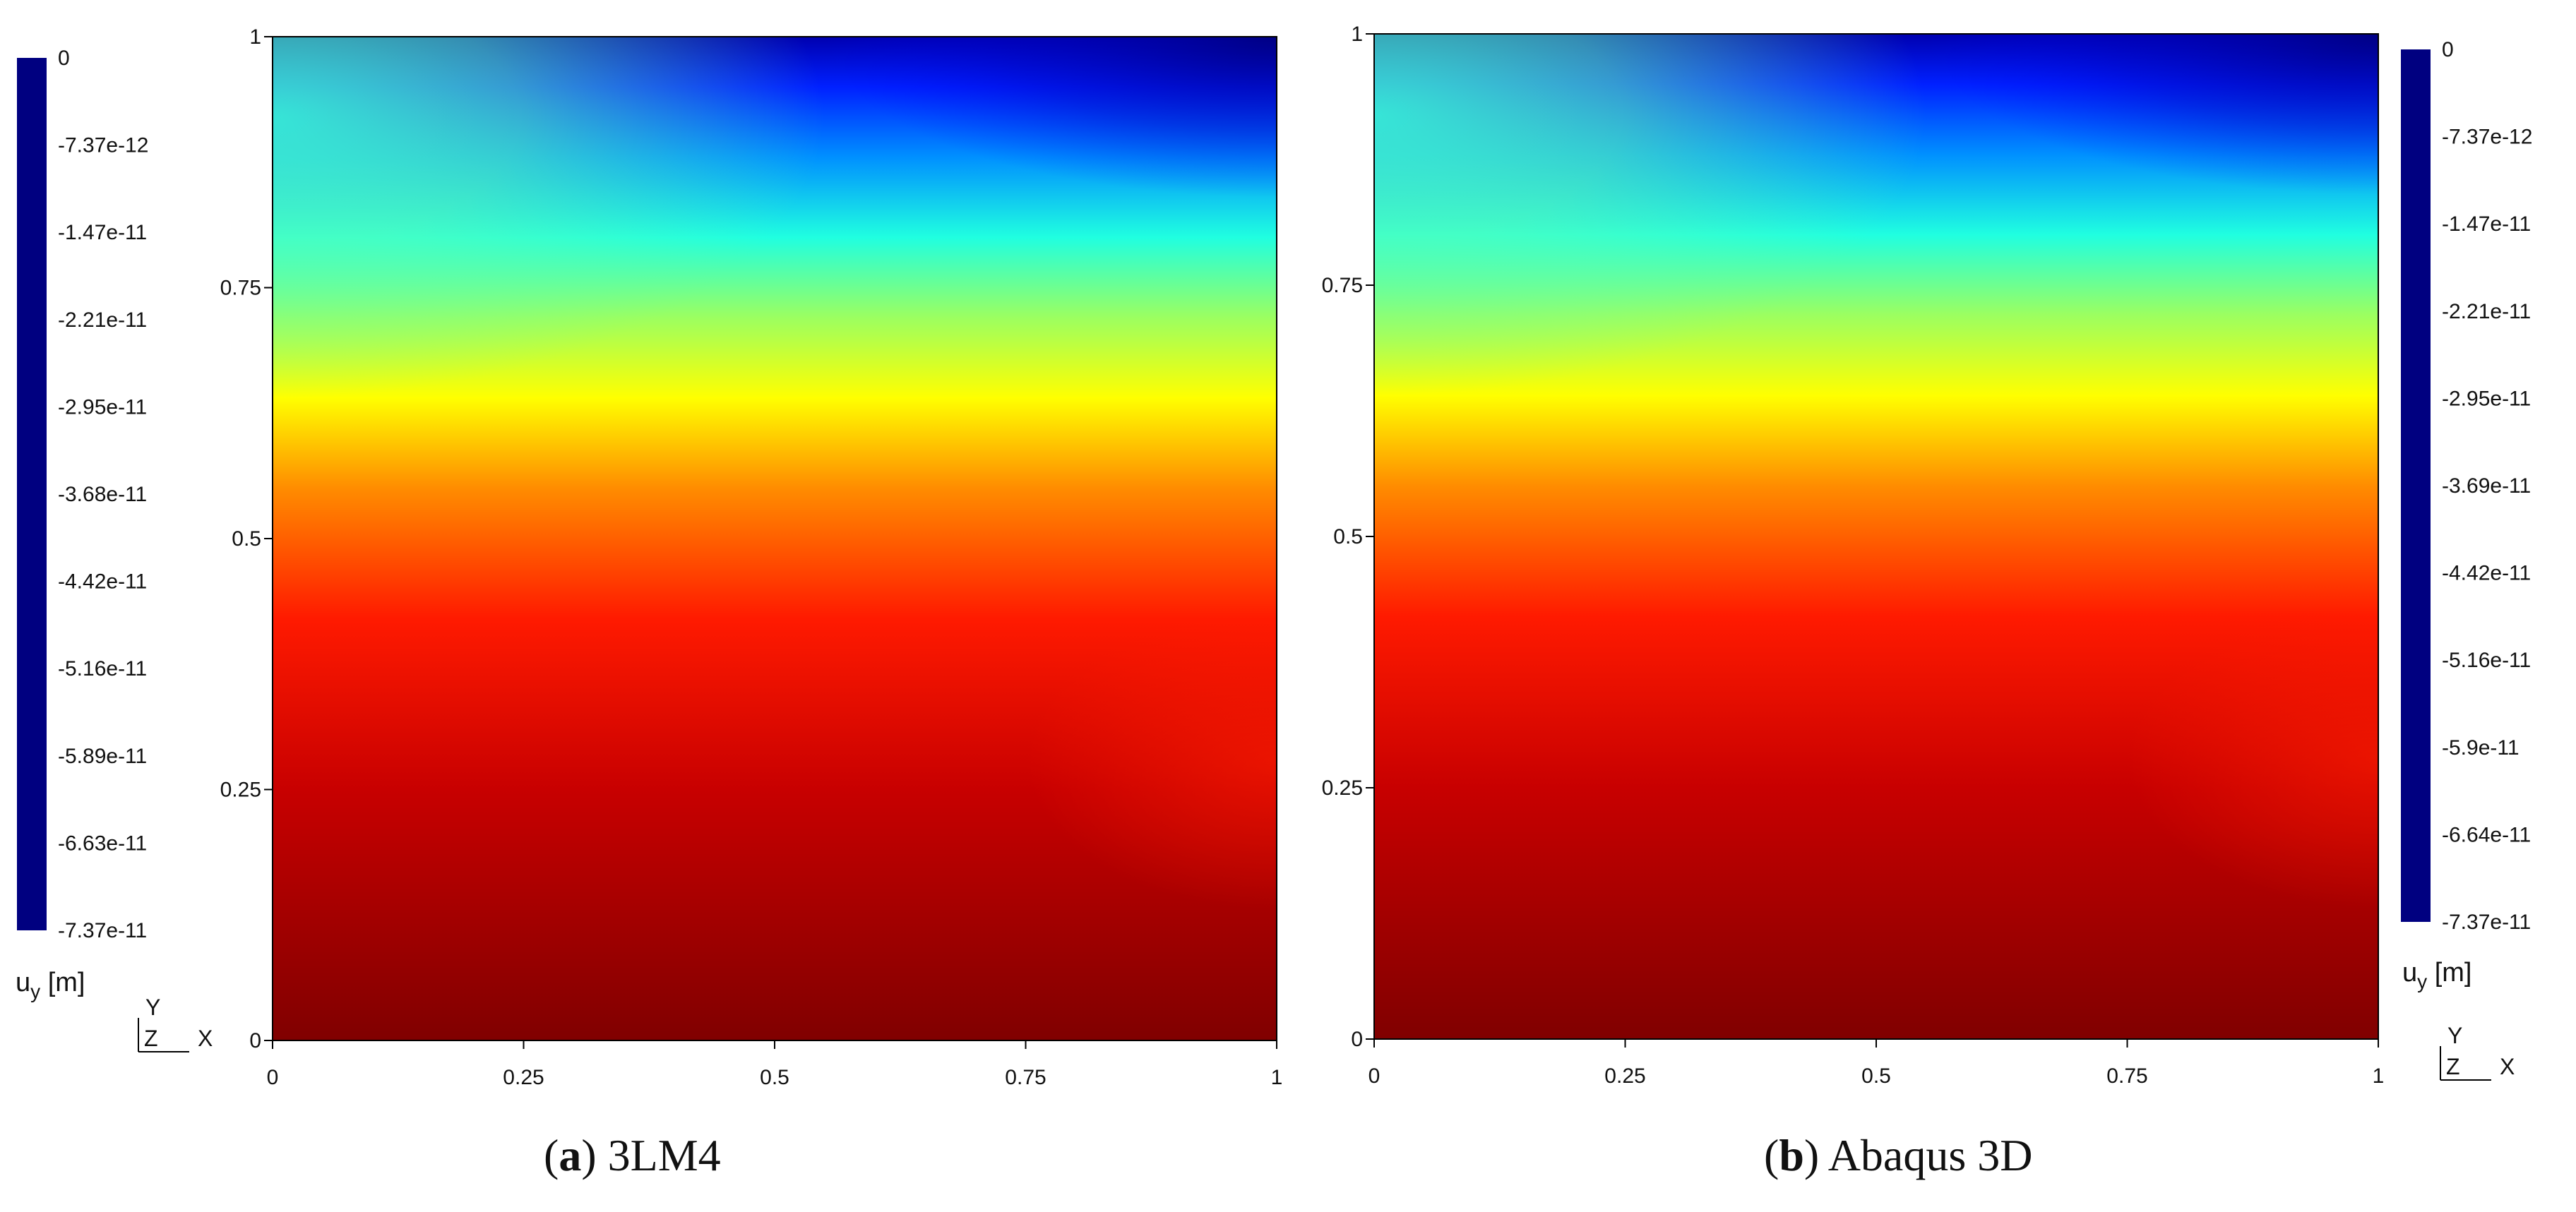 The height and width of the screenshot is (1212, 2576). What do you see at coordinates (2481, 748) in the screenshot?
I see `colorbar-tick-label: -5.9e-11` at bounding box center [2481, 748].